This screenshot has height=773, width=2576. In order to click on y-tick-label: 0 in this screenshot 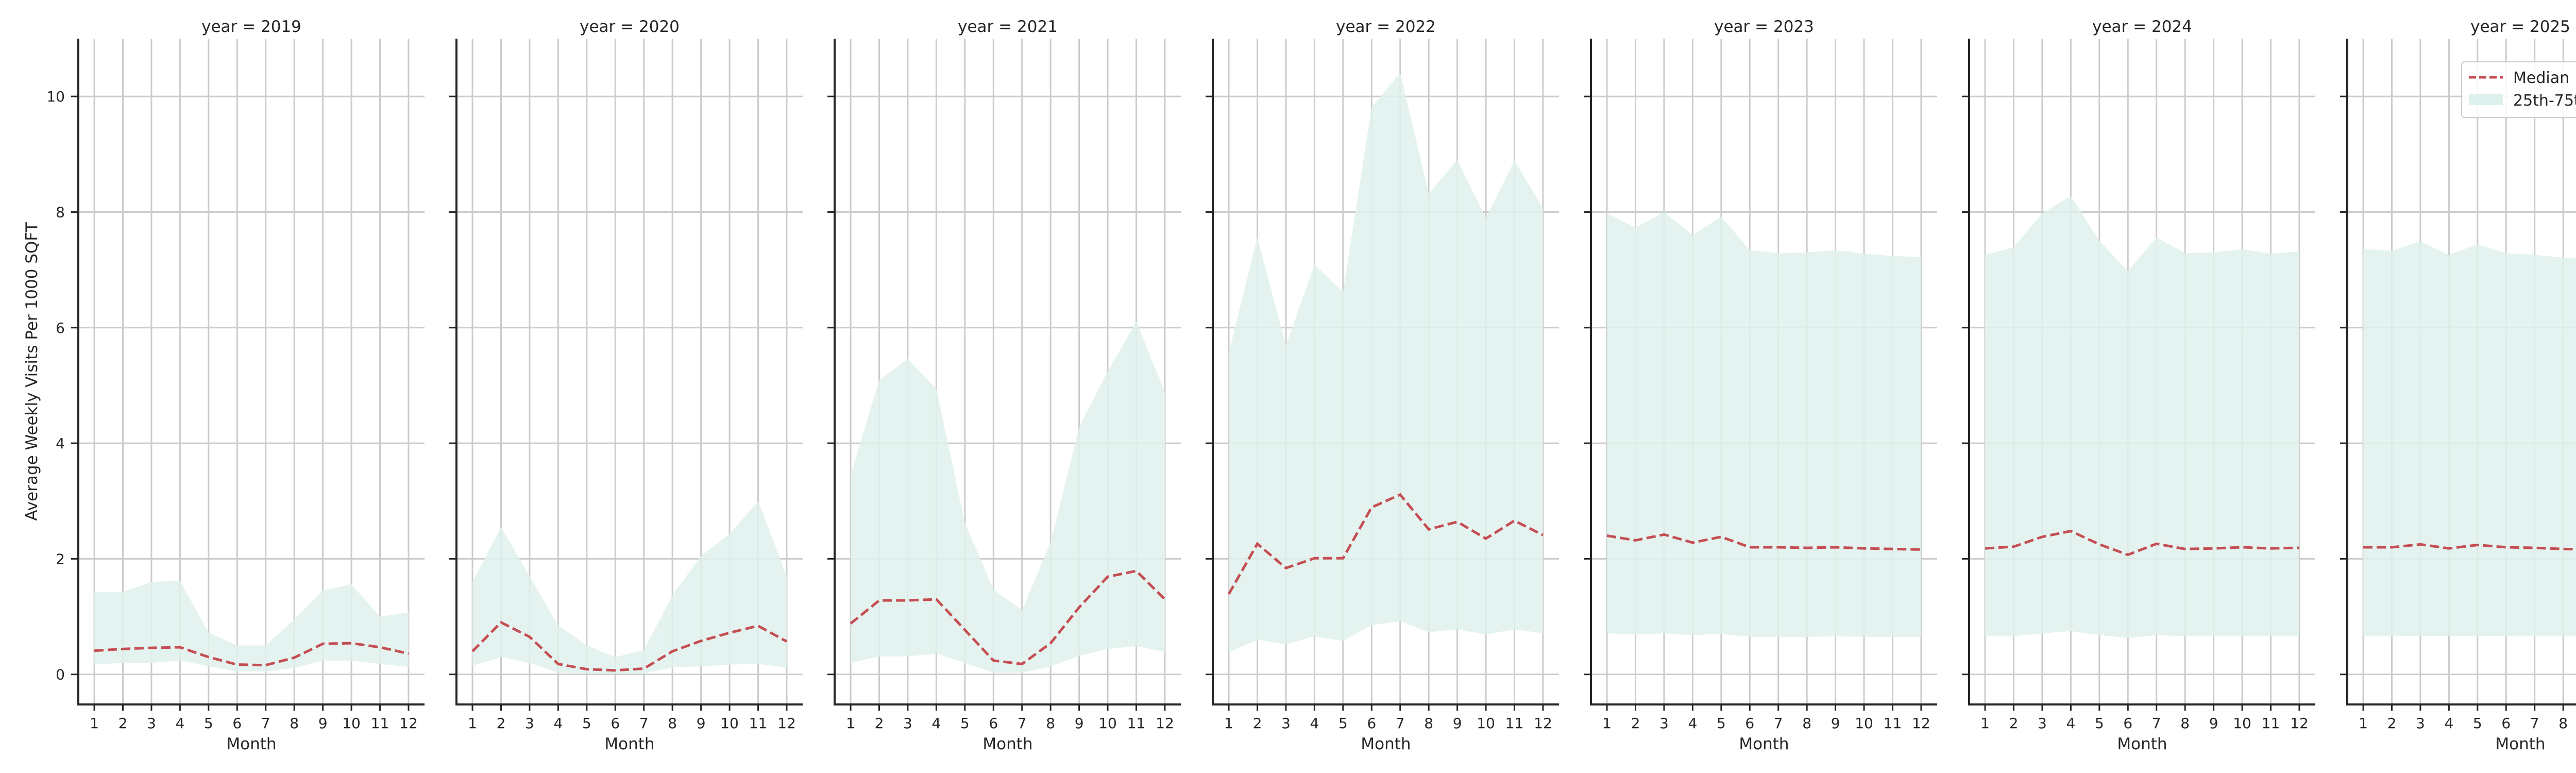, I will do `click(60, 674)`.